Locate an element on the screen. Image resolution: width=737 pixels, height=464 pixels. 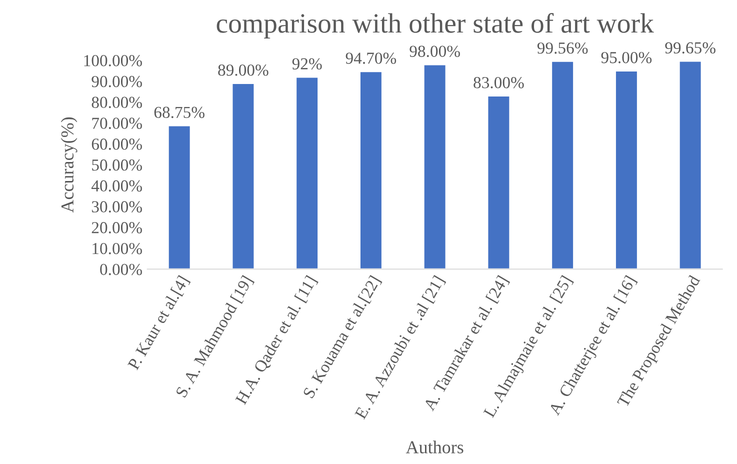
data-label: 83.00% is located at coordinates (499, 82).